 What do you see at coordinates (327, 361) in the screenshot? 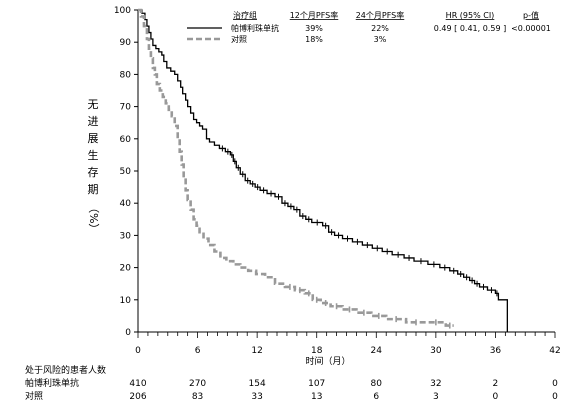
I see `x-axis-label: 时间（月）` at bounding box center [327, 361].